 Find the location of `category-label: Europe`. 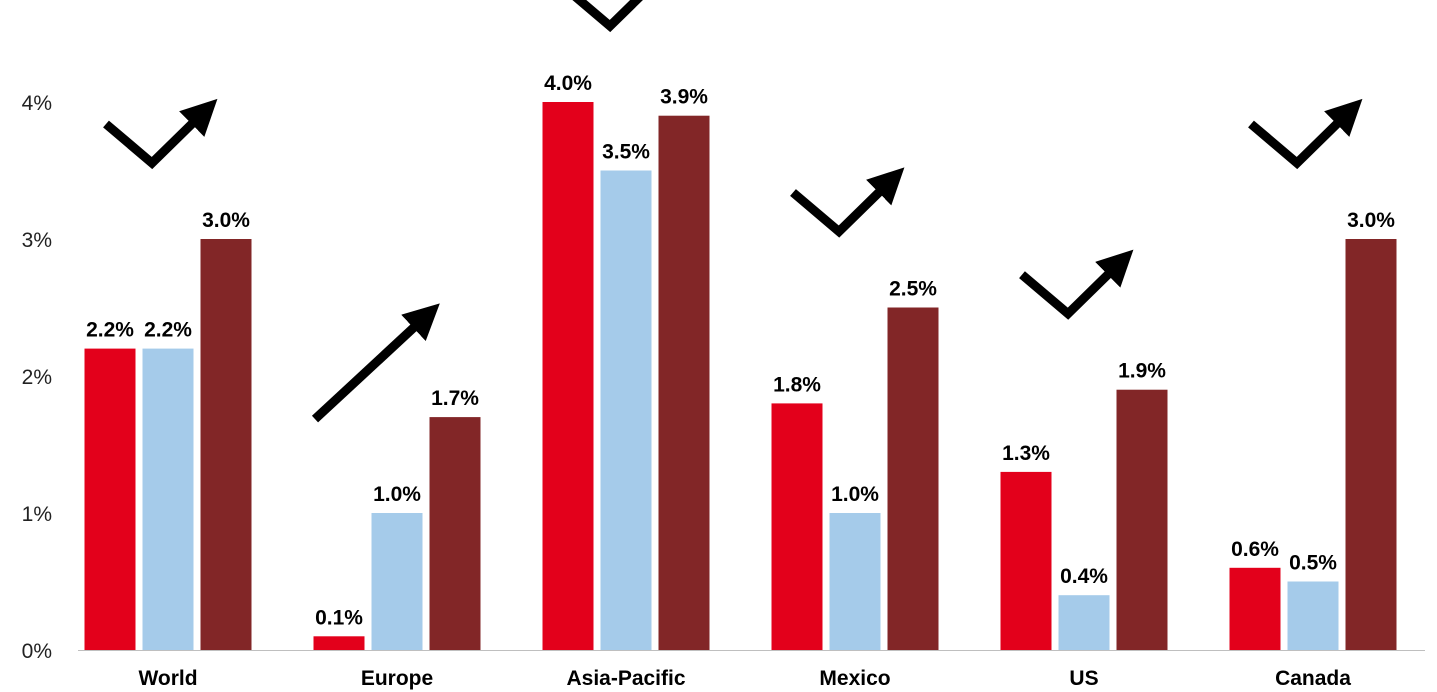

category-label: Europe is located at coordinates (397, 678).